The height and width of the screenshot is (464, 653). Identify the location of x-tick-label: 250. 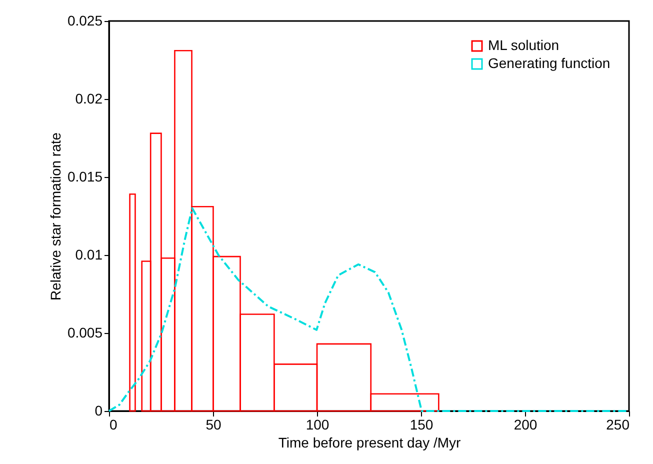
(618, 424).